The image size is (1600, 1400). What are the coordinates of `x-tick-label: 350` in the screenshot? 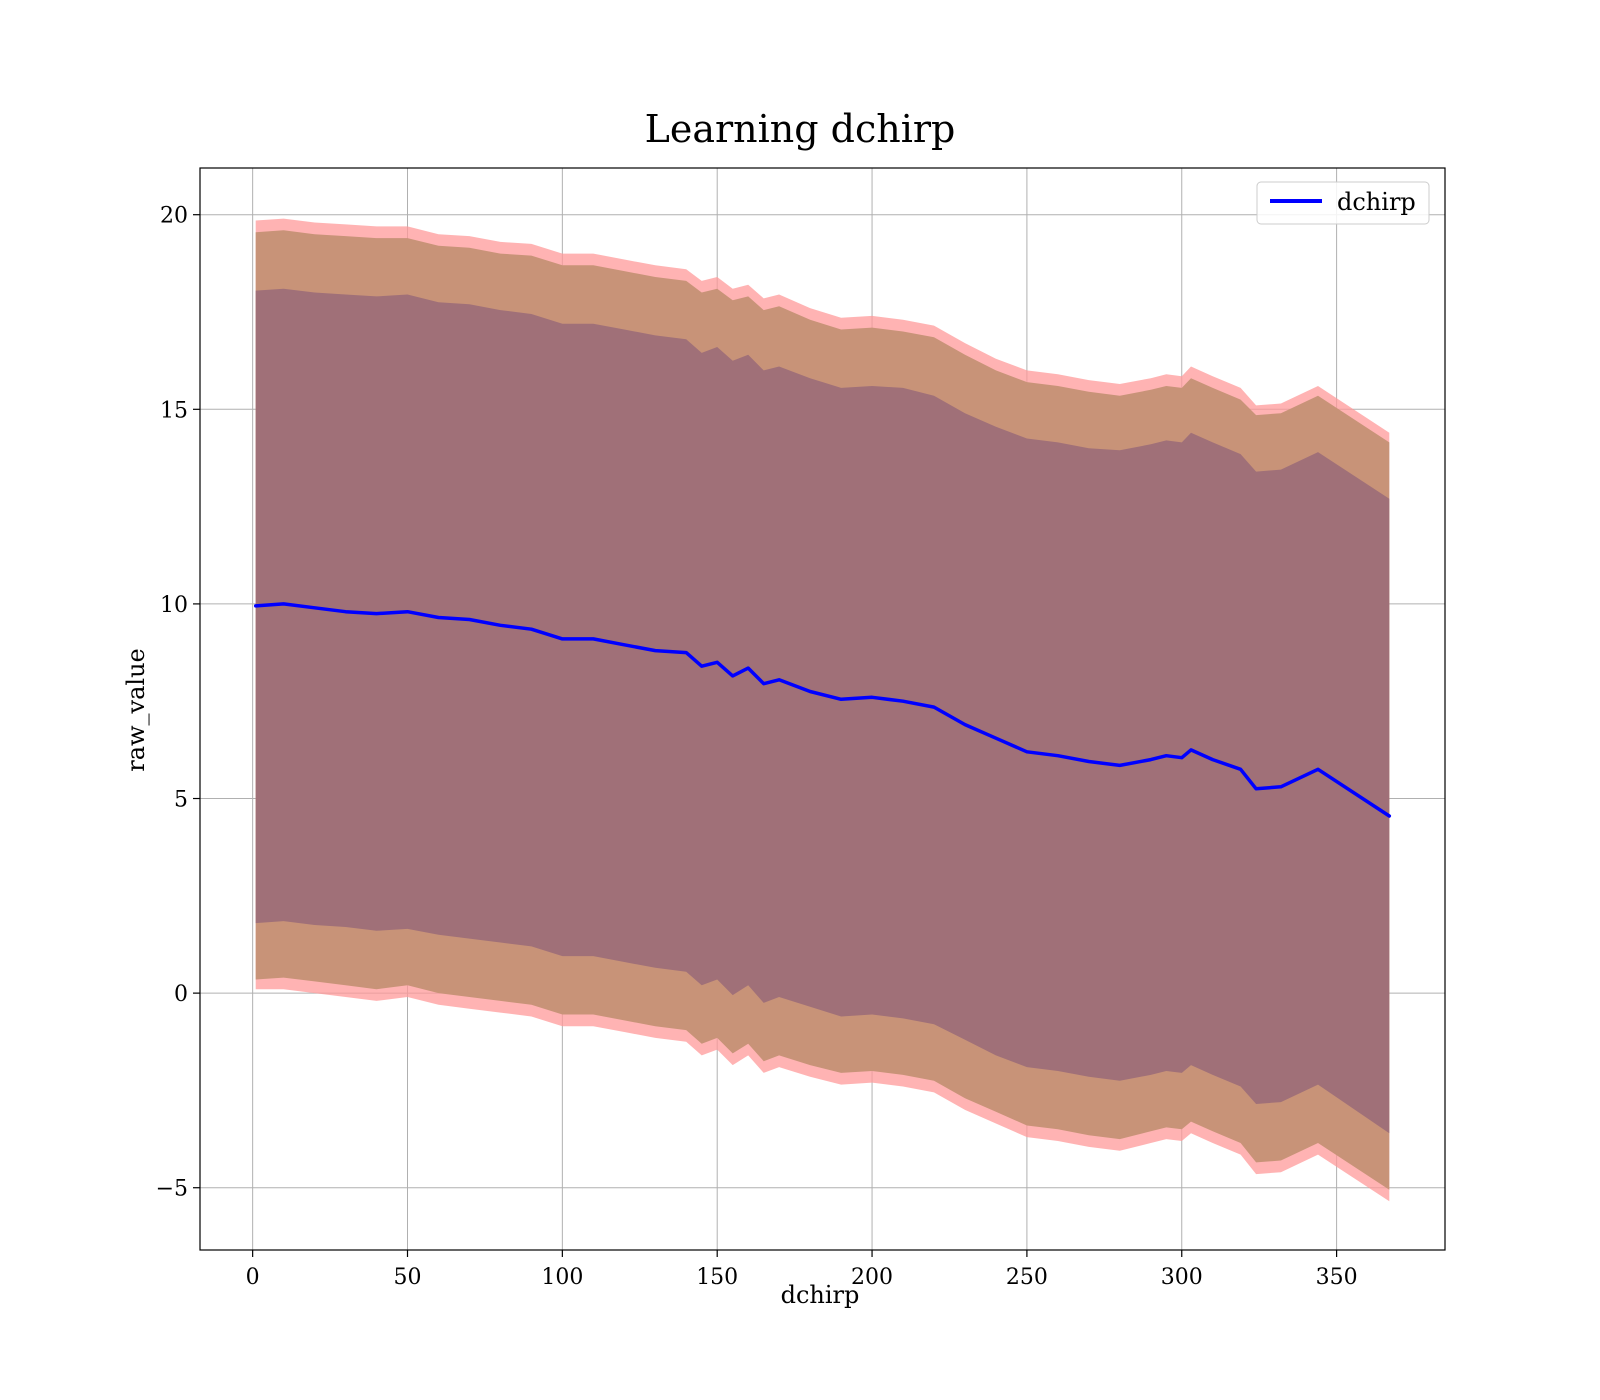 It's located at (1337, 1277).